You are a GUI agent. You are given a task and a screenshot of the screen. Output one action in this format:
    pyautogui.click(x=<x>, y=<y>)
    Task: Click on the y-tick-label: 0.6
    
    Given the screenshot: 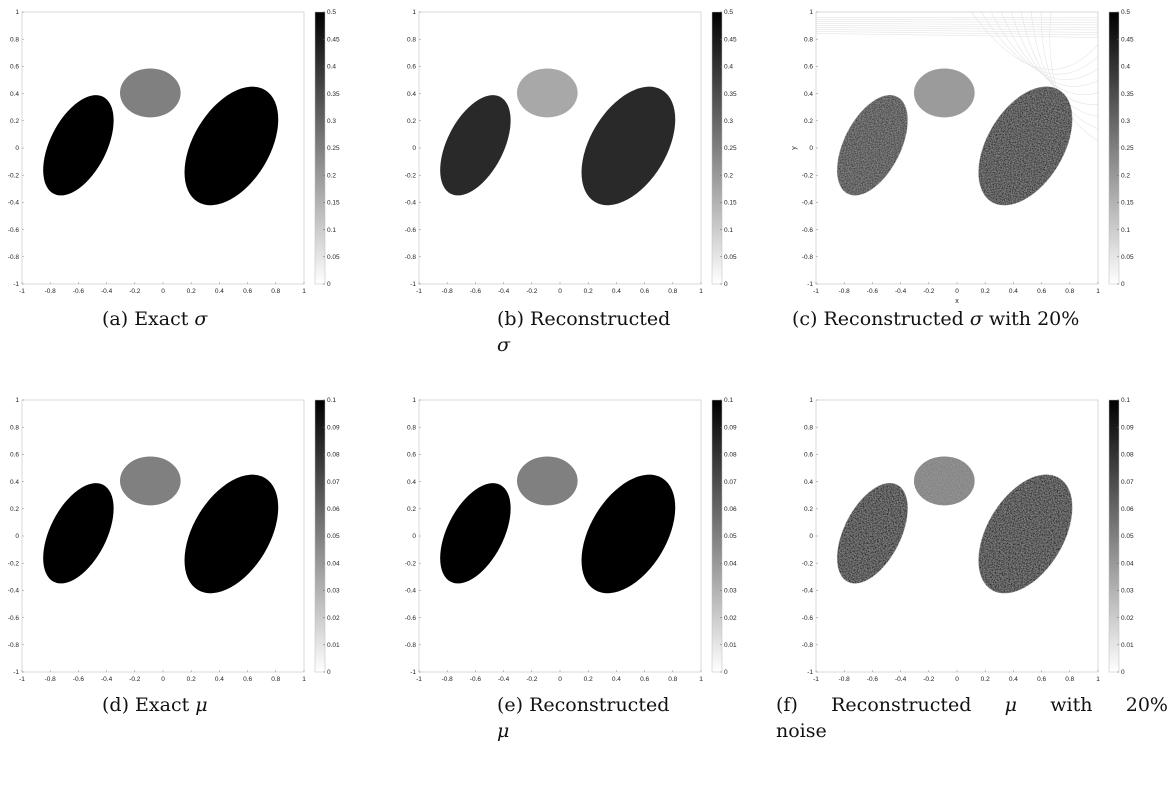 What is the action you would take?
    pyautogui.click(x=14, y=455)
    